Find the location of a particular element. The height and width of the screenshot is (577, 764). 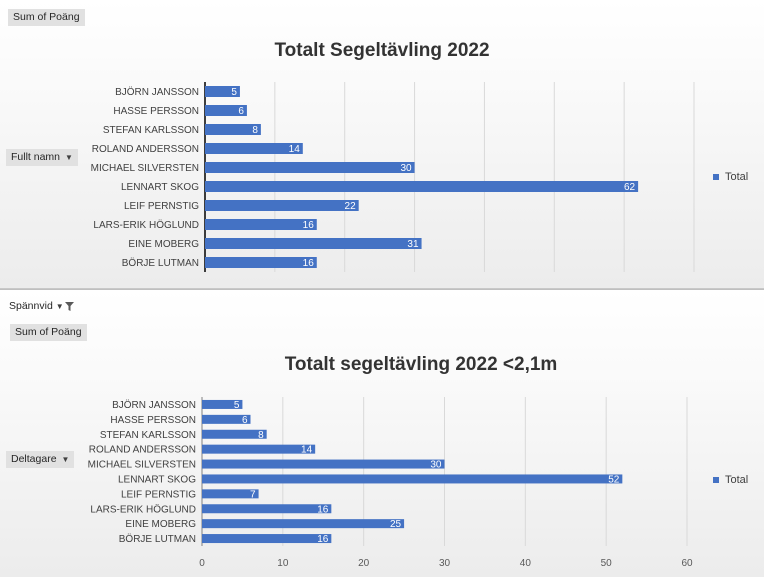

row-field-button: Fullt namn ▼ is located at coordinates (42, 157).